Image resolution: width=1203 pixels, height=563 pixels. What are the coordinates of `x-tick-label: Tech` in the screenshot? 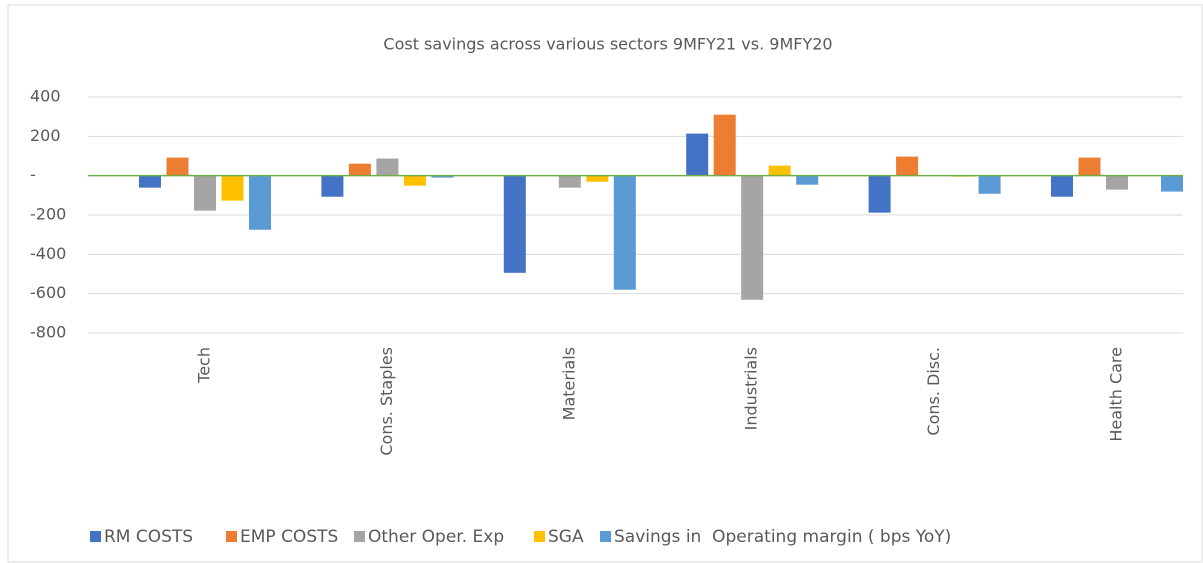 It's located at (204, 365).